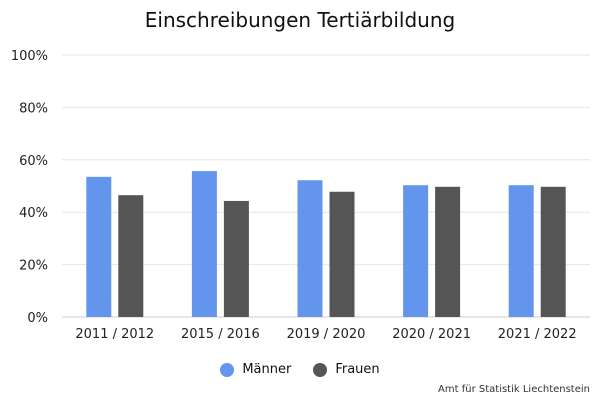 This screenshot has width=600, height=400. I want to click on y-tick-label: 80%, so click(33, 108).